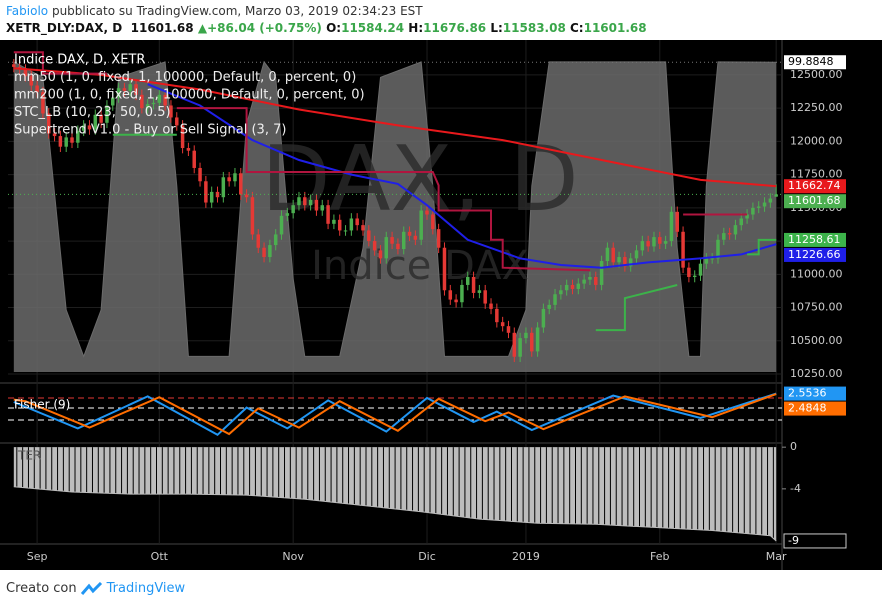 The width and height of the screenshot is (882, 606). Describe the element at coordinates (793, 446) in the screenshot. I see `y-tick-label: 0` at that location.